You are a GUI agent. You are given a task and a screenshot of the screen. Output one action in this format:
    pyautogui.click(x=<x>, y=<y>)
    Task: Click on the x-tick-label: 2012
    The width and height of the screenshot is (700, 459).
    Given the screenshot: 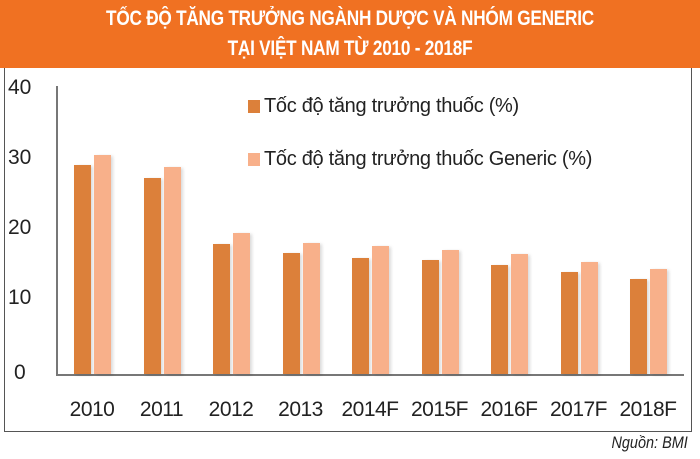 What is the action you would take?
    pyautogui.click(x=231, y=409)
    